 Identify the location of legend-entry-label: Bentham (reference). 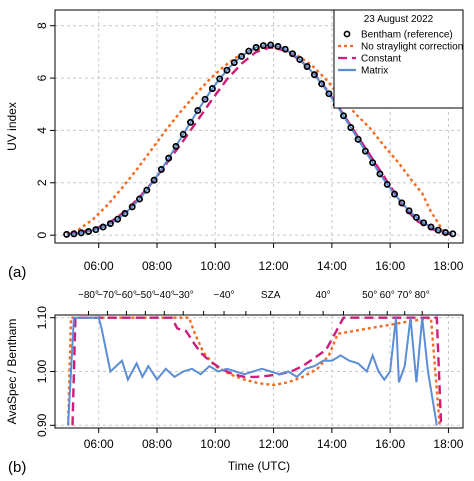
(407, 35).